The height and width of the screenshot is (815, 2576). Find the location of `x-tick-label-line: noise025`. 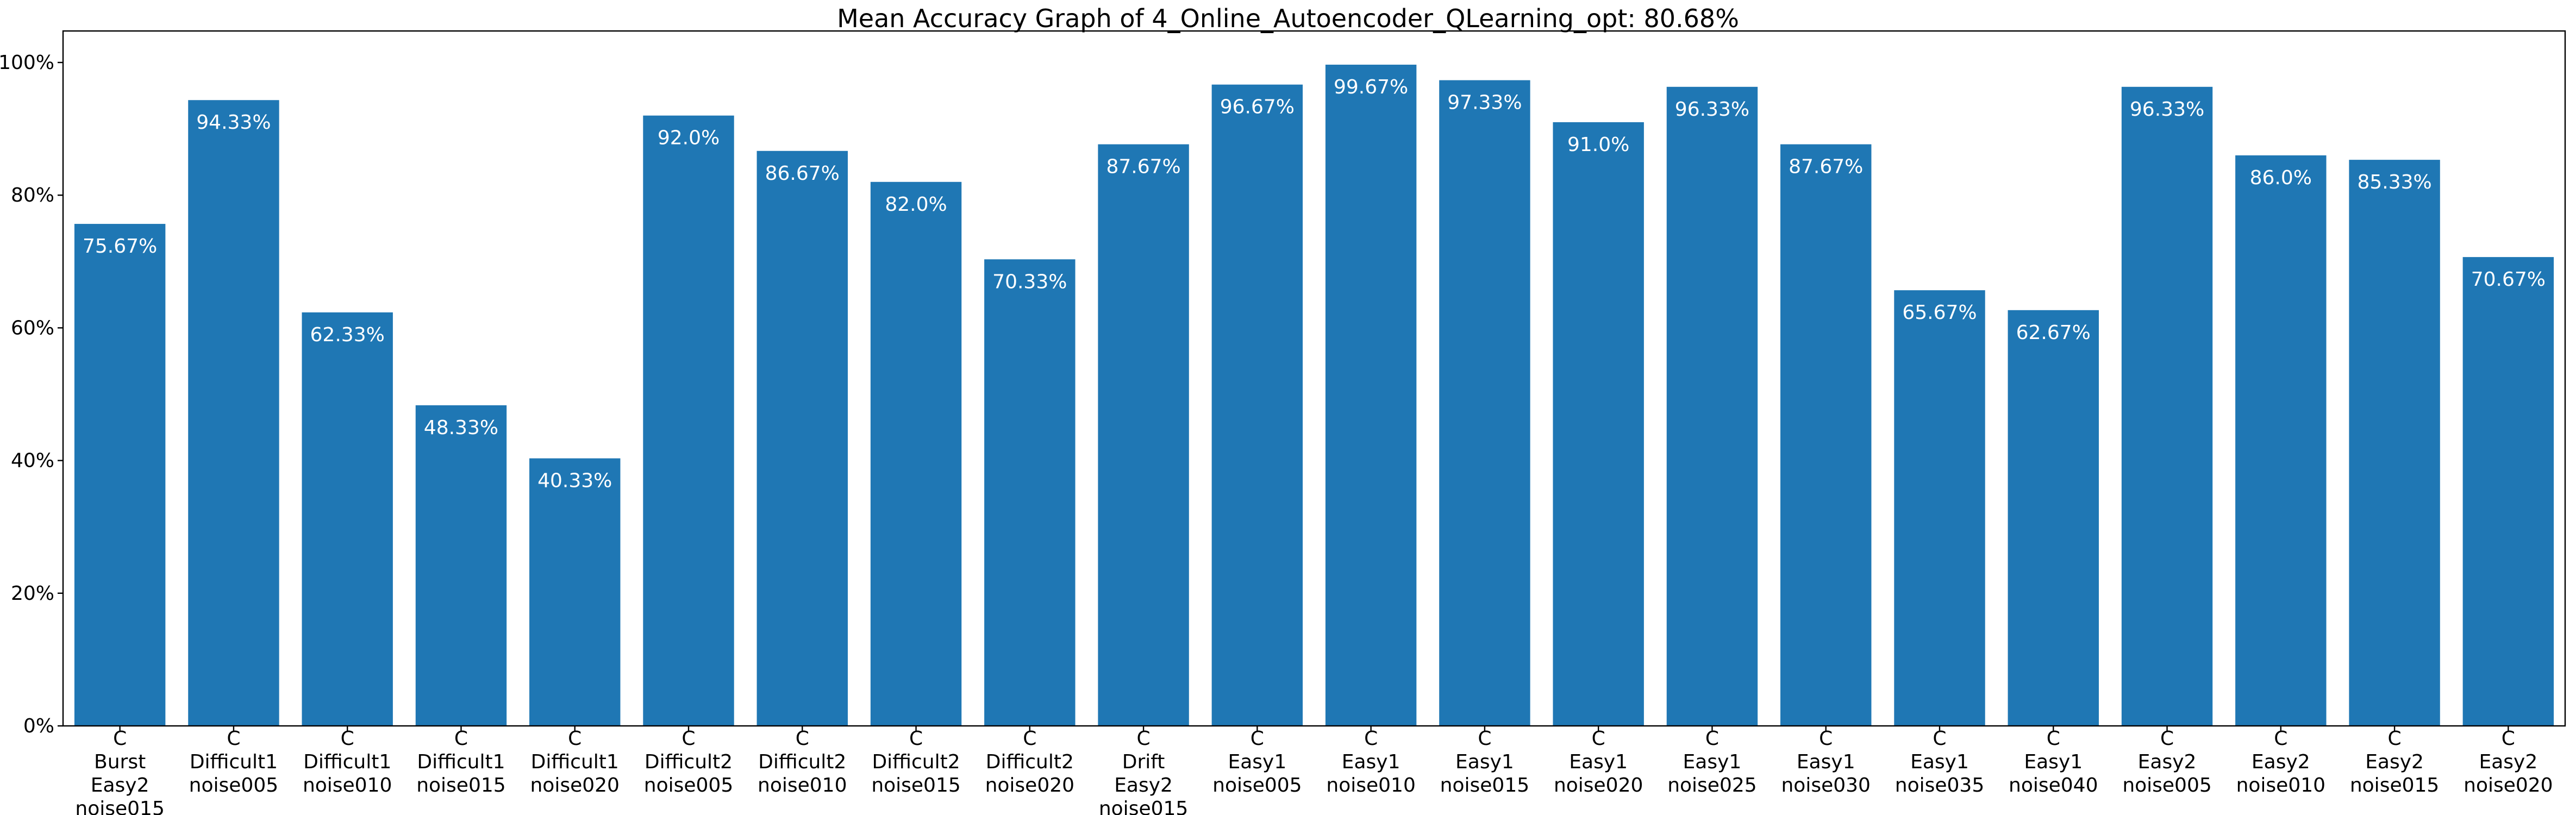

x-tick-label-line: noise025 is located at coordinates (1711, 786).